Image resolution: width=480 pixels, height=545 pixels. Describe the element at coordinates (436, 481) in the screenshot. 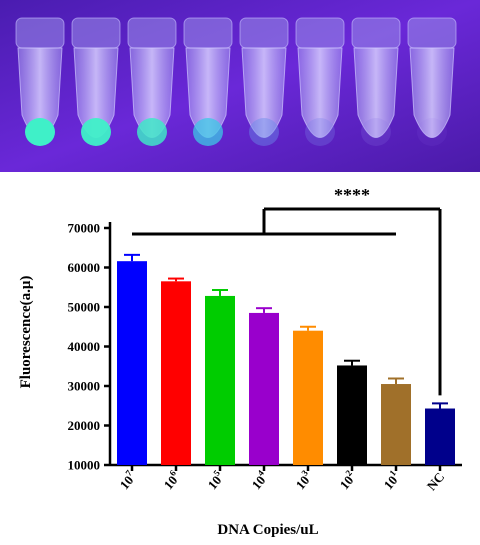

I see `x-tick-label: NC` at that location.